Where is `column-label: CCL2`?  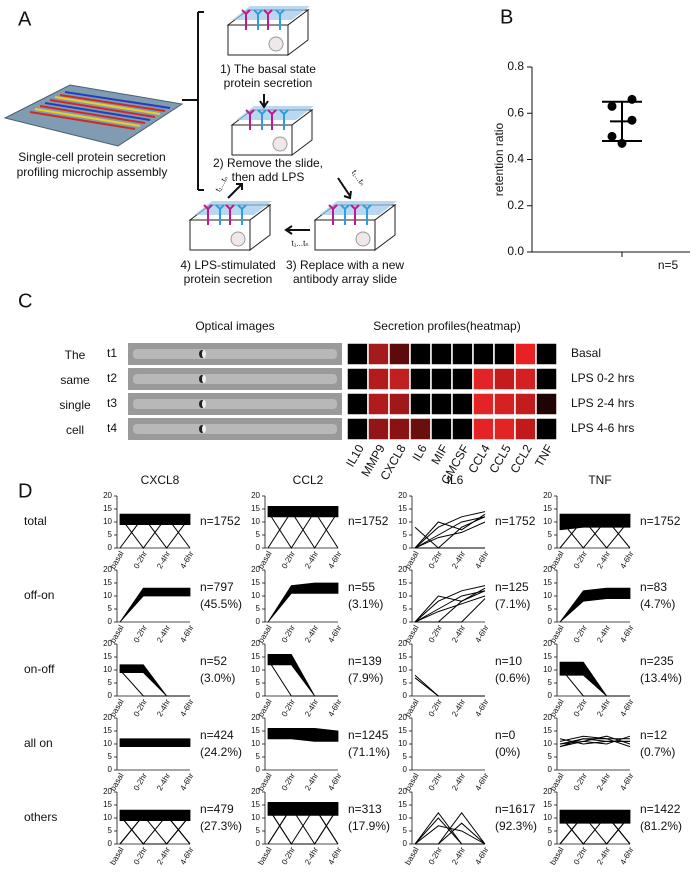 column-label: CCL2 is located at coordinates (521, 459).